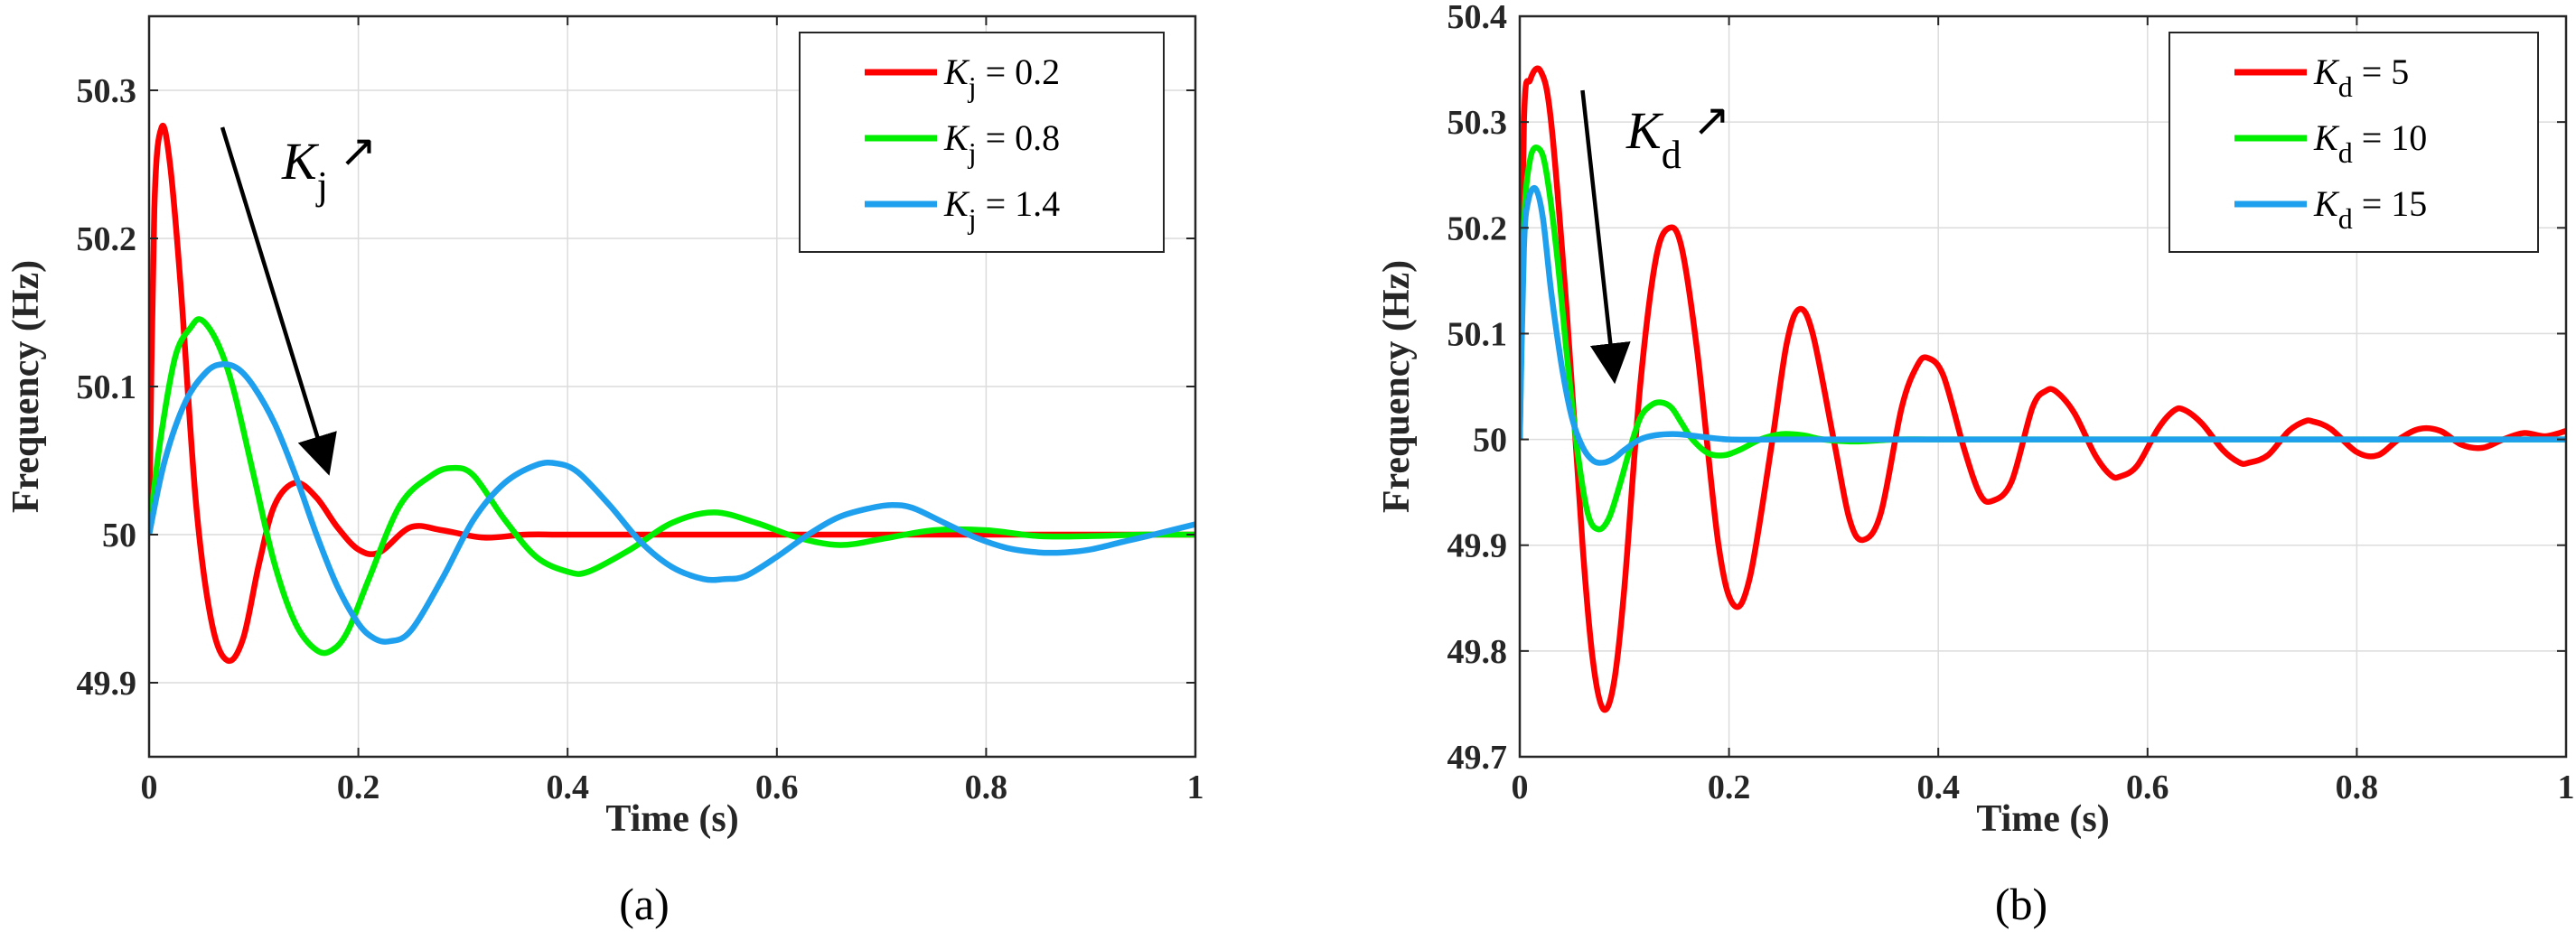 The width and height of the screenshot is (2576, 941). I want to click on legend: Kj = 0.2 Kj = 0.8 Kj = 1.4, so click(982, 142).